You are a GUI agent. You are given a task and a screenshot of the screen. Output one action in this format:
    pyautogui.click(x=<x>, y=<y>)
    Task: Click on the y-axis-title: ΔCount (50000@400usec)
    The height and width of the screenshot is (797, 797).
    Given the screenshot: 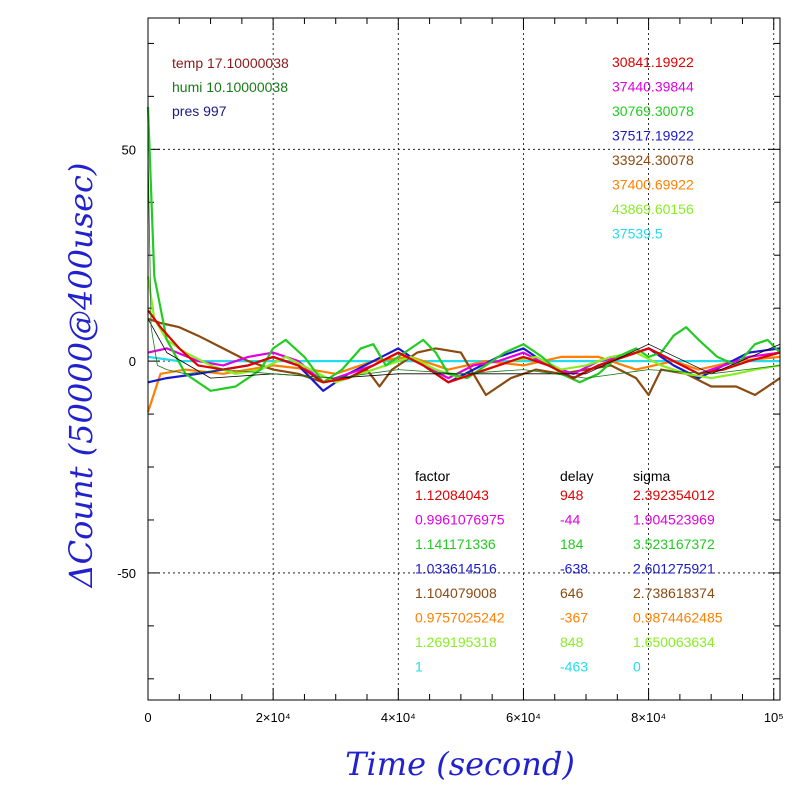 What is the action you would take?
    pyautogui.click(x=81, y=376)
    